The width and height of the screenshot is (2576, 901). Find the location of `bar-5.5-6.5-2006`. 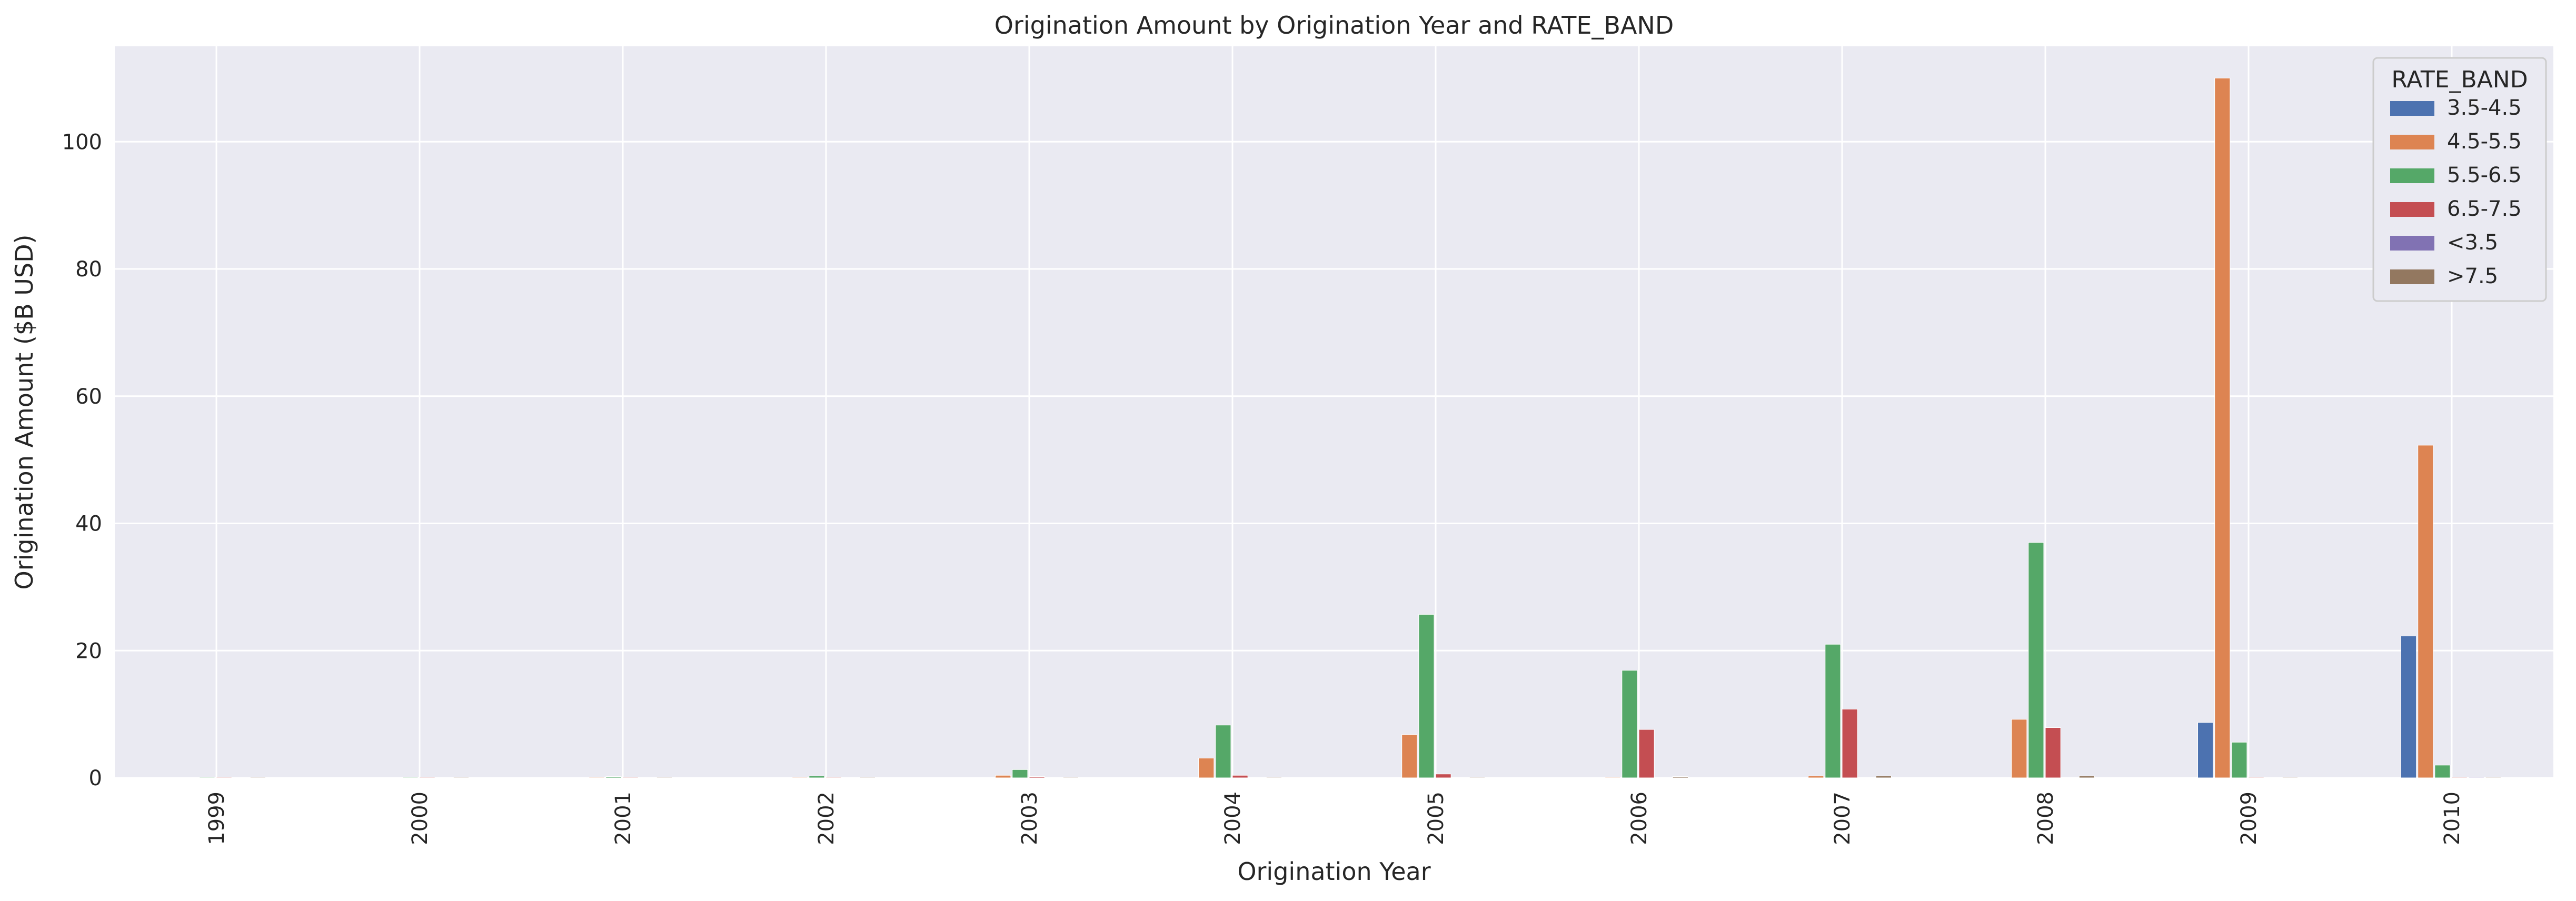

bar-5.5-6.5-2006 is located at coordinates (1630, 724).